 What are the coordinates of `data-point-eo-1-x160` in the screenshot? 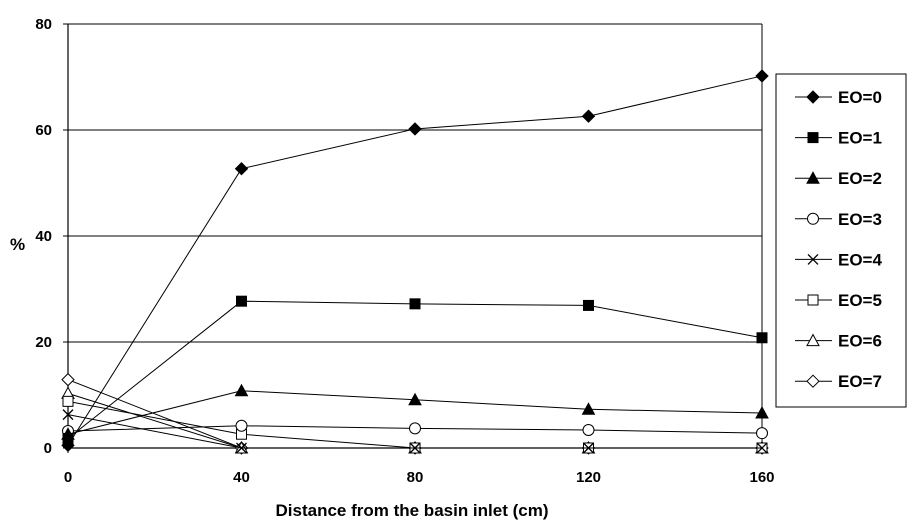 It's located at (762, 338).